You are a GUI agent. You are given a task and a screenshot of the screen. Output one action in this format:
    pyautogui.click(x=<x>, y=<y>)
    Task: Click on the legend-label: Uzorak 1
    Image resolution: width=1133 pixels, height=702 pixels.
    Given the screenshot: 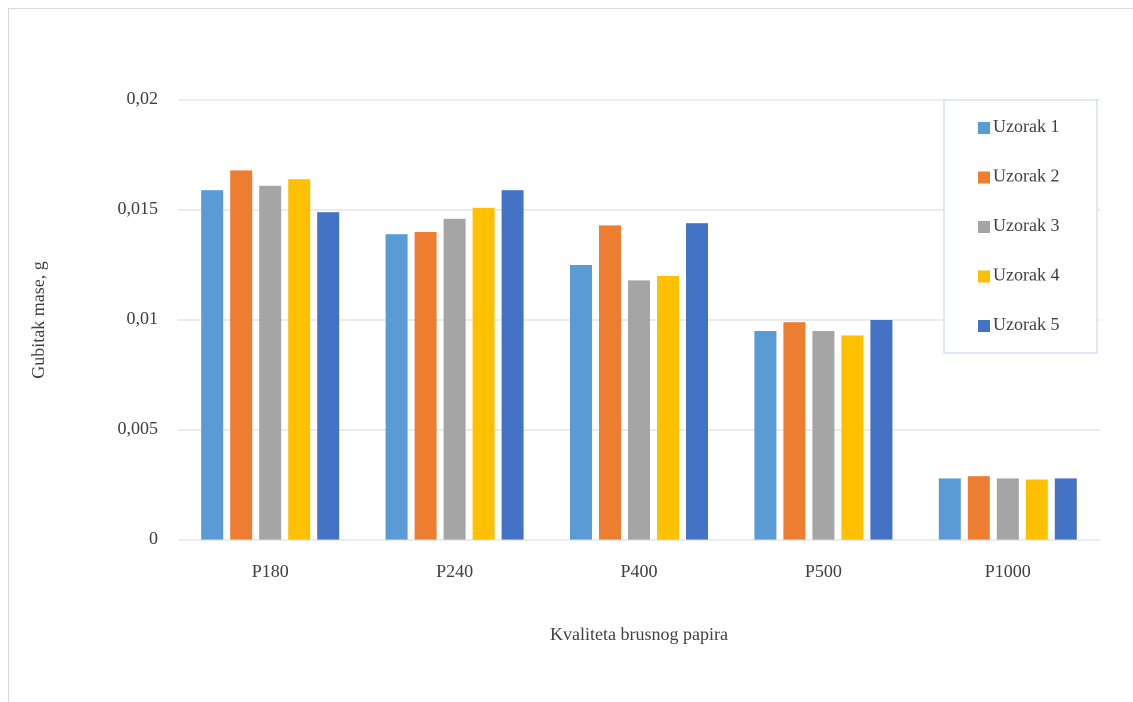 What is the action you would take?
    pyautogui.click(x=1026, y=126)
    